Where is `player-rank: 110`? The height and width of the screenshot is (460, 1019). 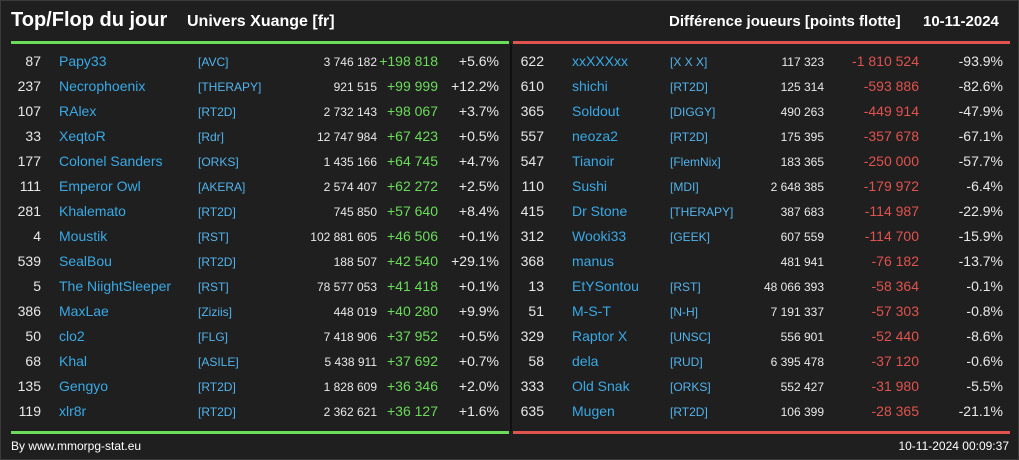 player-rank: 110 is located at coordinates (532, 186).